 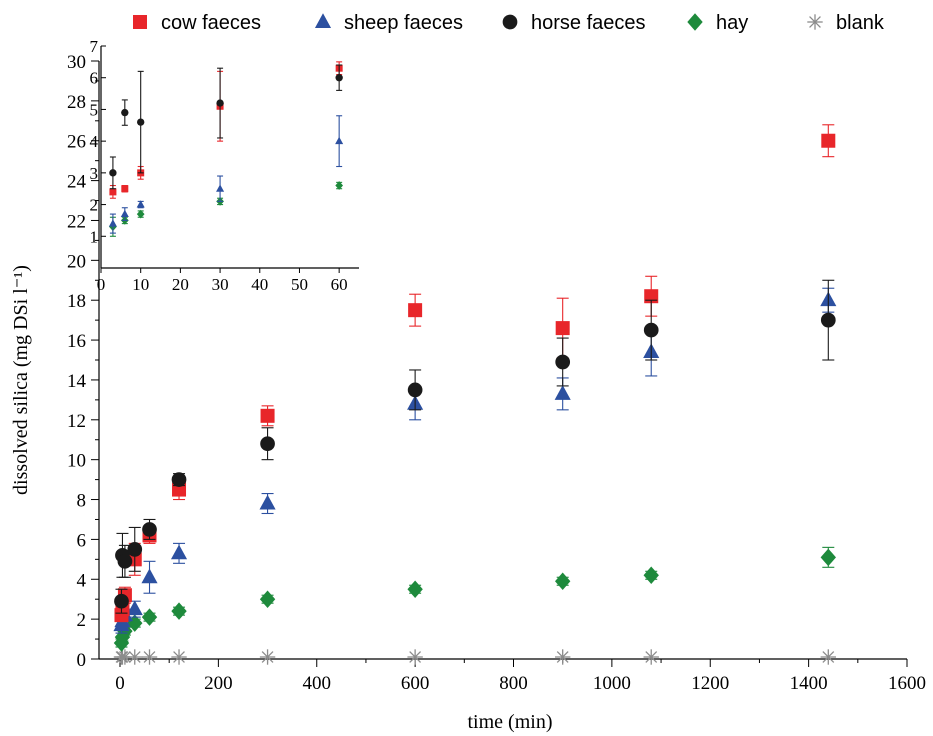 What do you see at coordinates (82, 540) in the screenshot?
I see `y-tick-label: 6` at bounding box center [82, 540].